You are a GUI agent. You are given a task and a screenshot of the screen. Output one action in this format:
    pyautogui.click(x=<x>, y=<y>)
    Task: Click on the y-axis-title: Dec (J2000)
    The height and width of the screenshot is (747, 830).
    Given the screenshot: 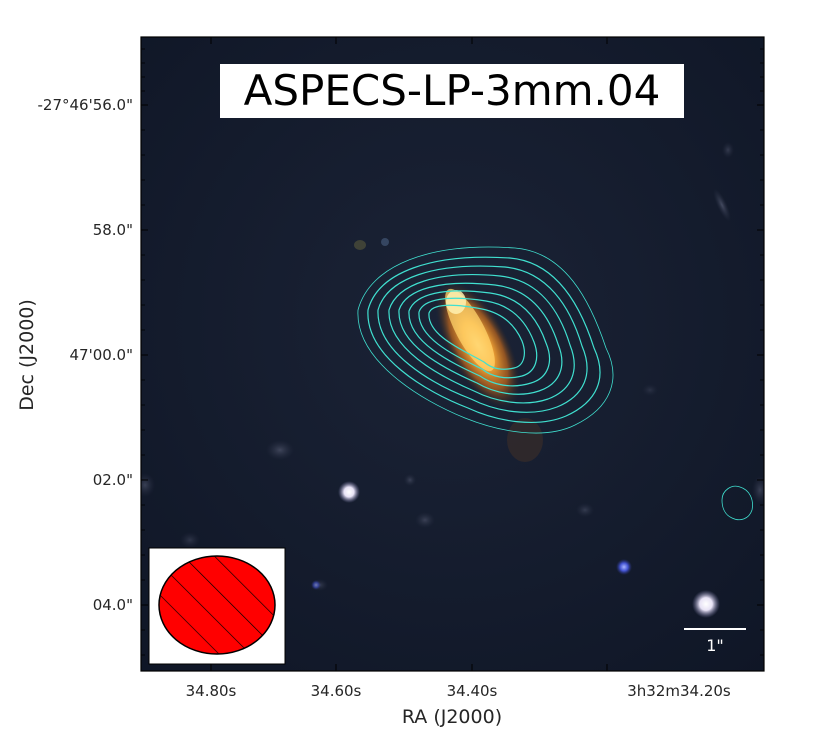 What is the action you would take?
    pyautogui.click(x=27, y=355)
    